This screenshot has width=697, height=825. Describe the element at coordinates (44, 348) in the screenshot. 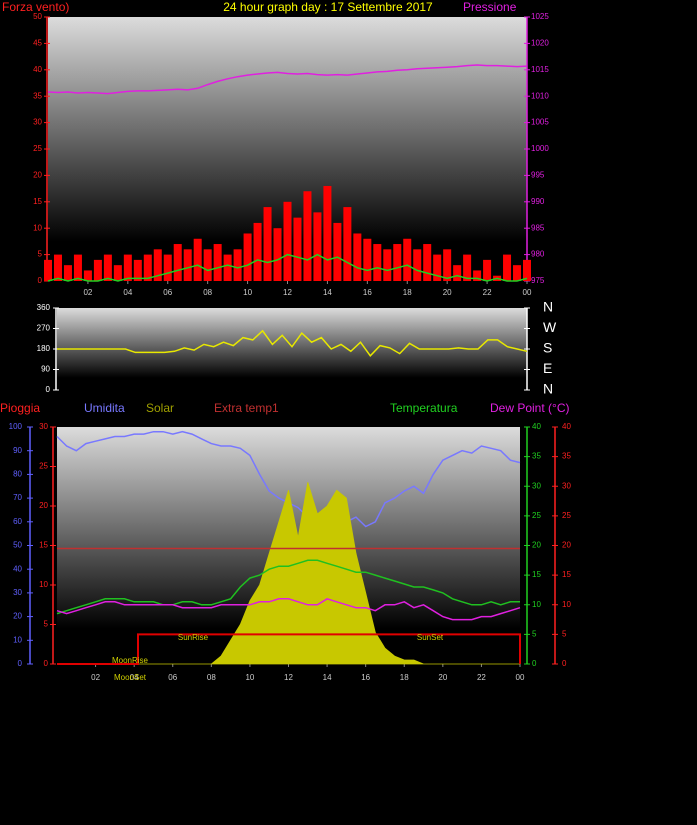

I see `tick-label: 180` at that location.